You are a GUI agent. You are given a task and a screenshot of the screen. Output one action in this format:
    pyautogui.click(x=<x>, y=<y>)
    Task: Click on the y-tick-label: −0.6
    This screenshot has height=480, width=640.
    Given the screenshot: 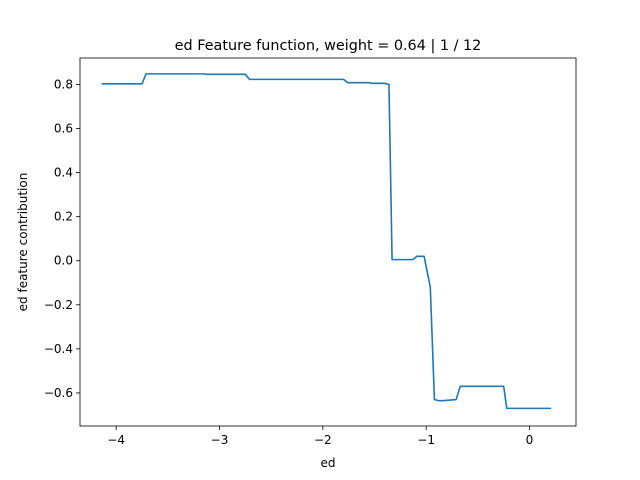 What is the action you would take?
    pyautogui.click(x=58, y=393)
    